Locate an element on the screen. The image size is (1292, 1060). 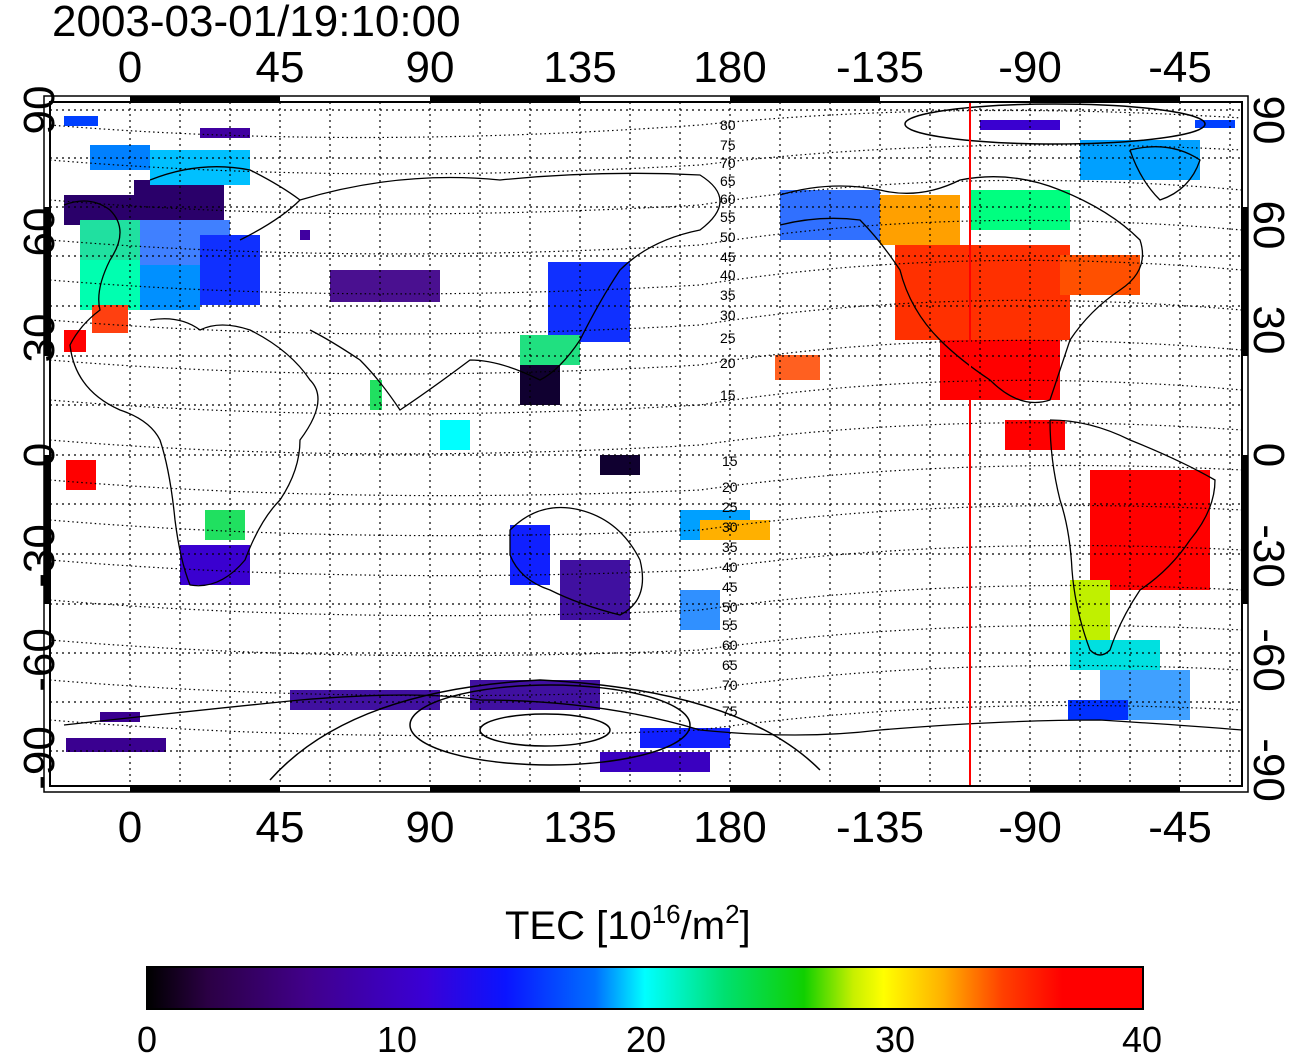
colorbar-title-unit: /m is located at coordinates (703, 926).